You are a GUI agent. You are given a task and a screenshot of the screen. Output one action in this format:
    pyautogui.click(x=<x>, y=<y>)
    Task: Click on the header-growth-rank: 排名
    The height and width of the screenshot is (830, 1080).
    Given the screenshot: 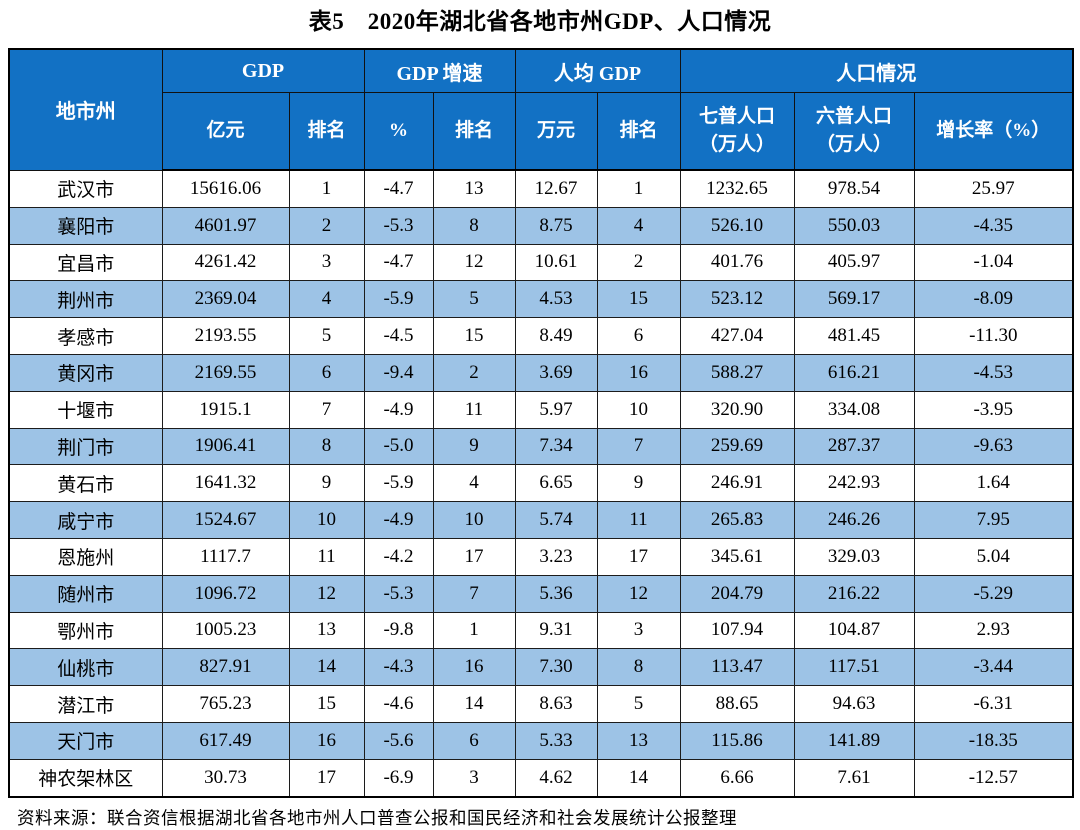 What is the action you would take?
    pyautogui.click(x=474, y=131)
    